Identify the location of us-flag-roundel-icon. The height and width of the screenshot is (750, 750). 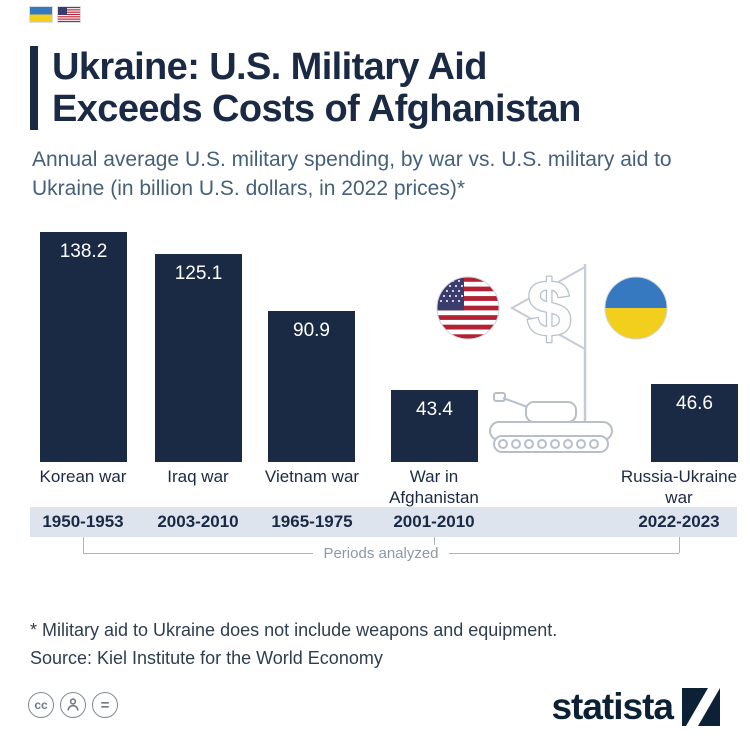
(468, 308).